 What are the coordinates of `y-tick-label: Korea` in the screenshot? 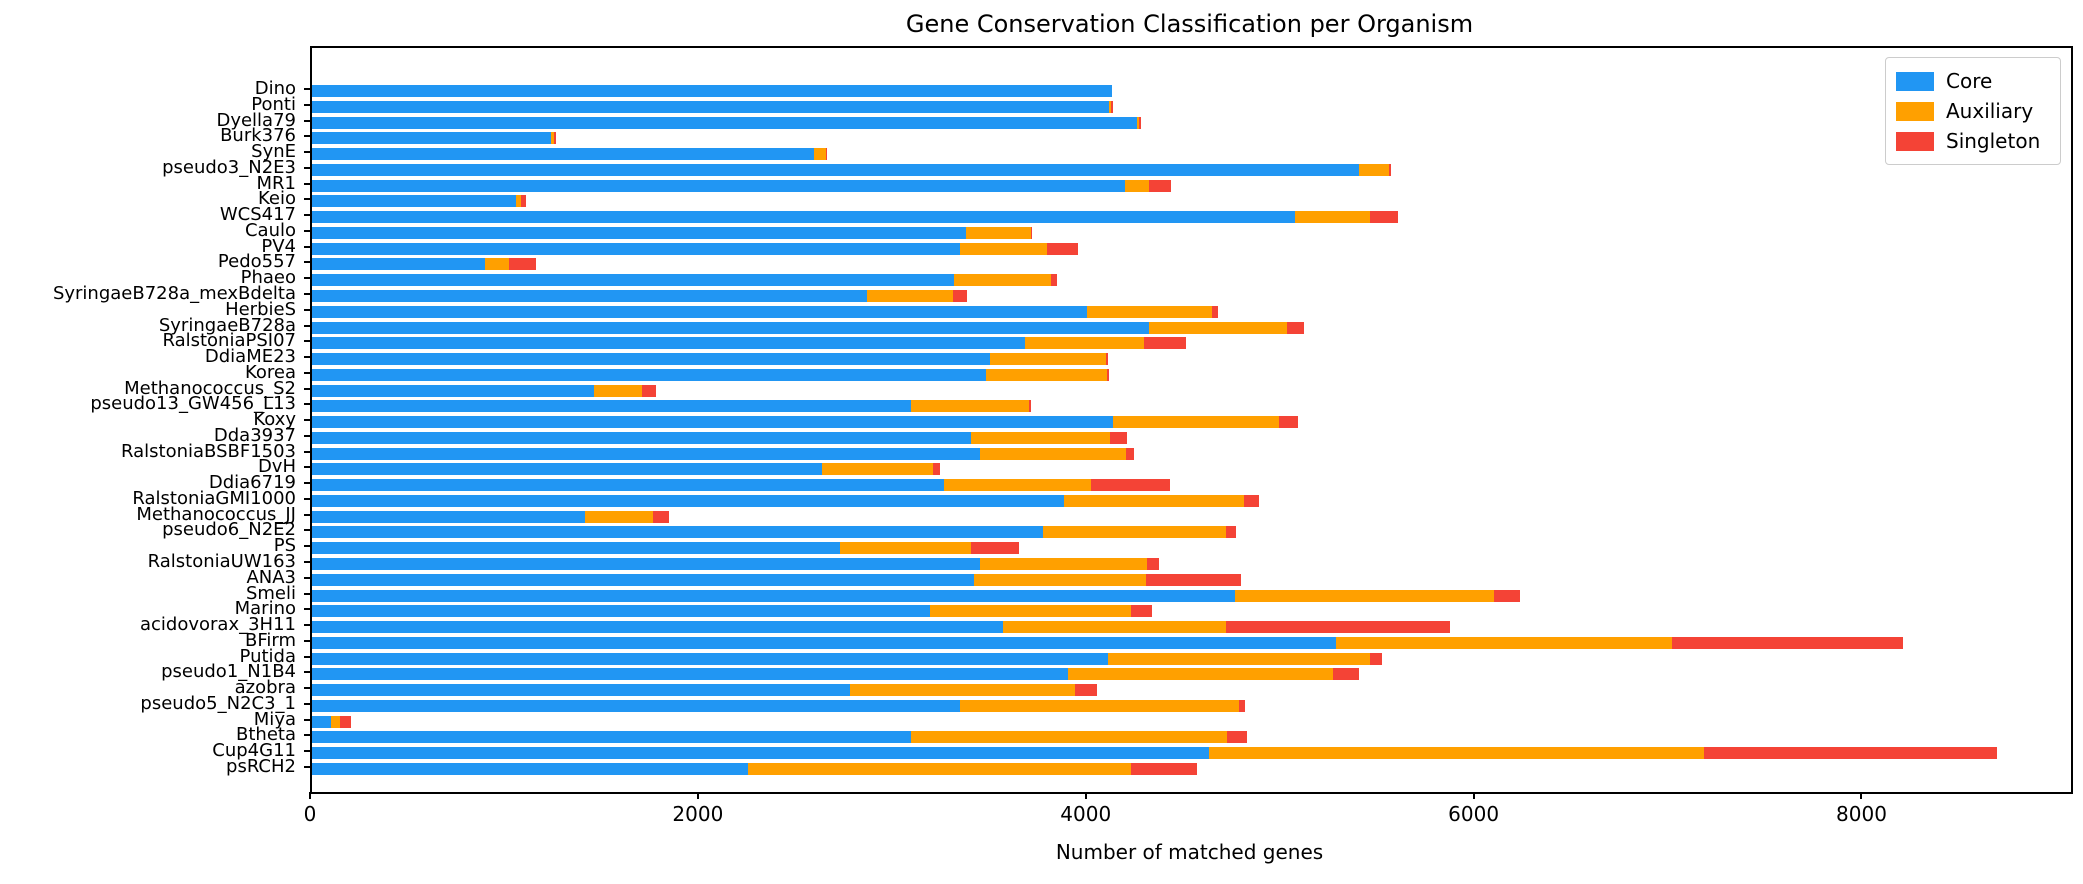 It's located at (270, 372).